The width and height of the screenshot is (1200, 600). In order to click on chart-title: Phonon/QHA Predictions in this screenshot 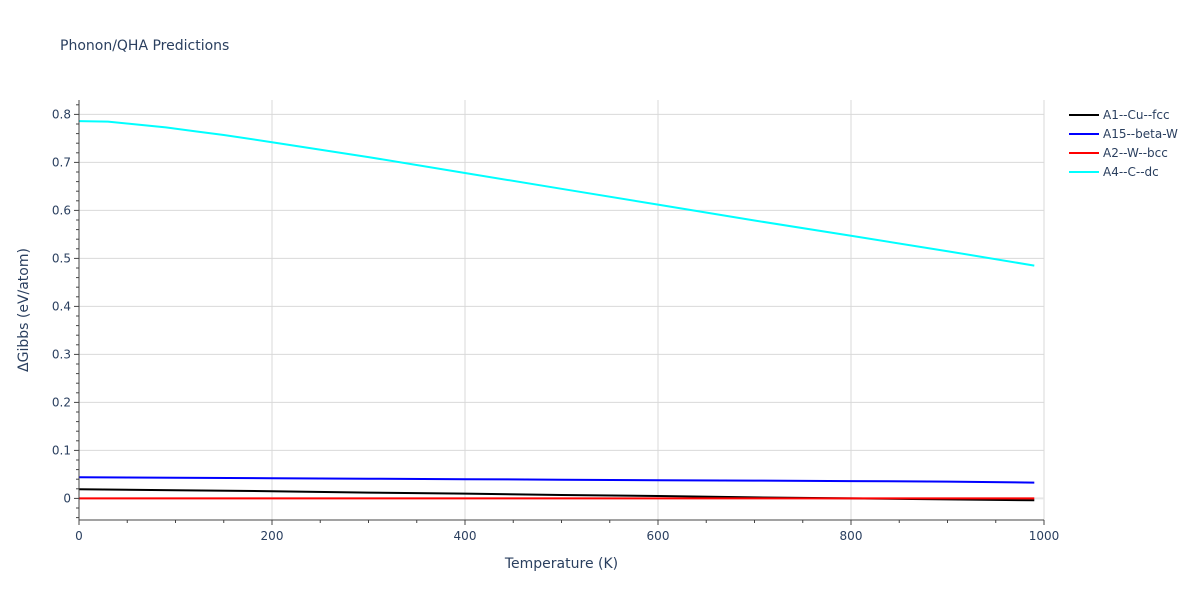, I will do `click(144, 46)`.